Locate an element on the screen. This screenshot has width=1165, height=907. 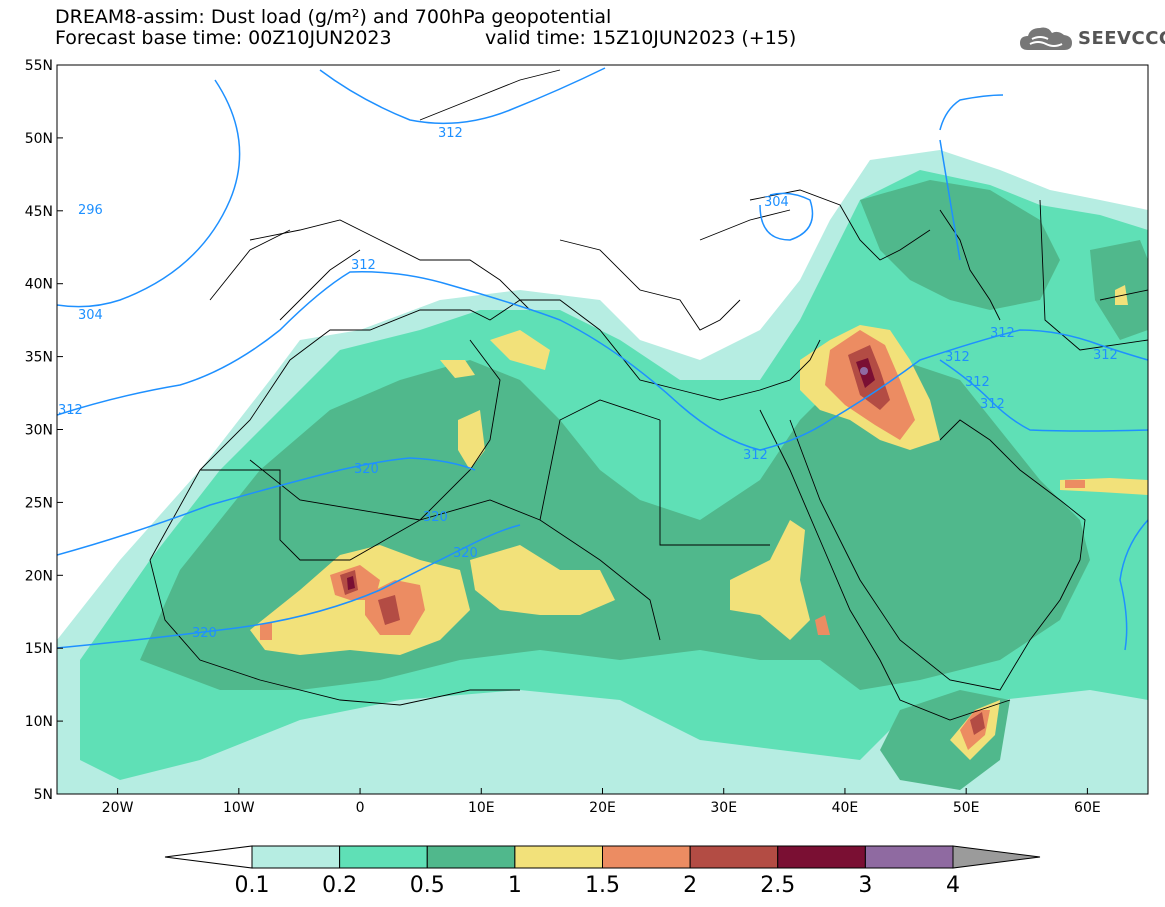
base-time: Forecast base time: 00Z10JUN2023 is located at coordinates (223, 38).